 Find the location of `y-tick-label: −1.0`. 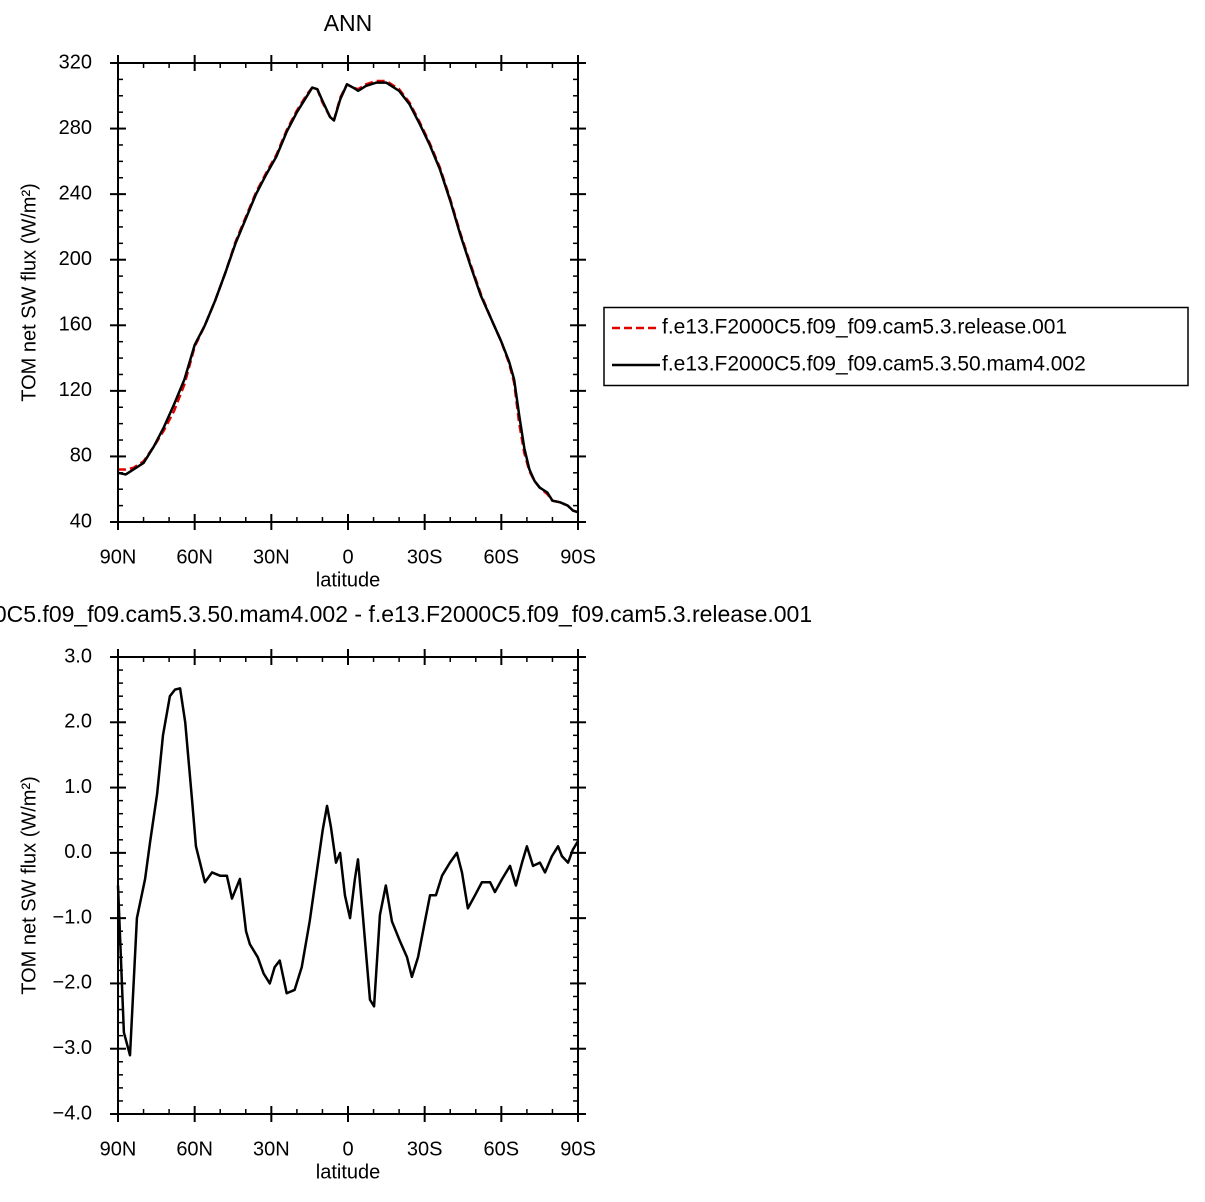

y-tick-label: −1.0 is located at coordinates (72, 917).